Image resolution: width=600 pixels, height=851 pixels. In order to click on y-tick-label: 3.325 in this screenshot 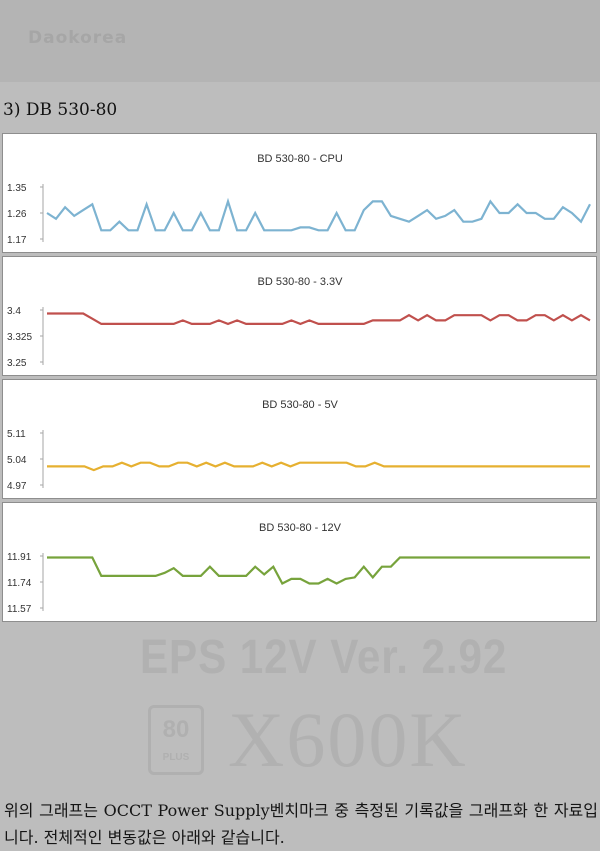, I will do `click(19, 337)`.